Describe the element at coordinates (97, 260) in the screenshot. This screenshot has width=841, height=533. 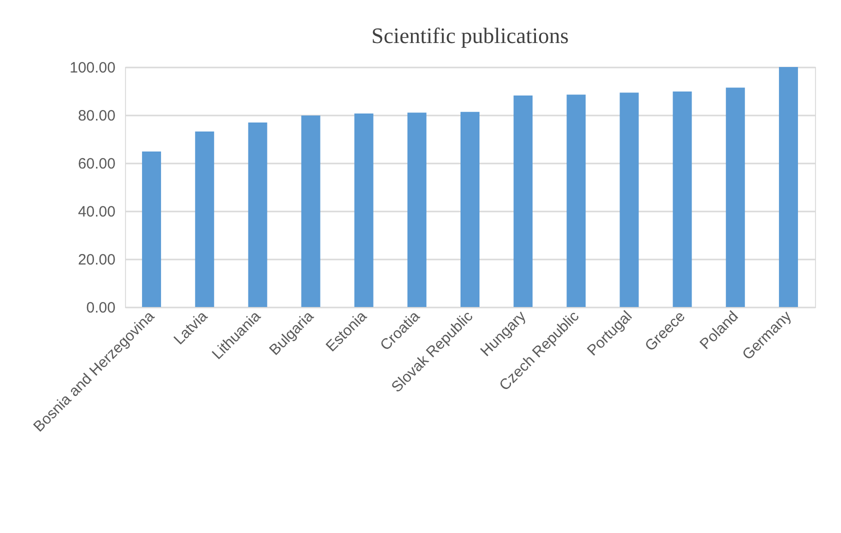
I see `y-tick-label: 20.00` at that location.